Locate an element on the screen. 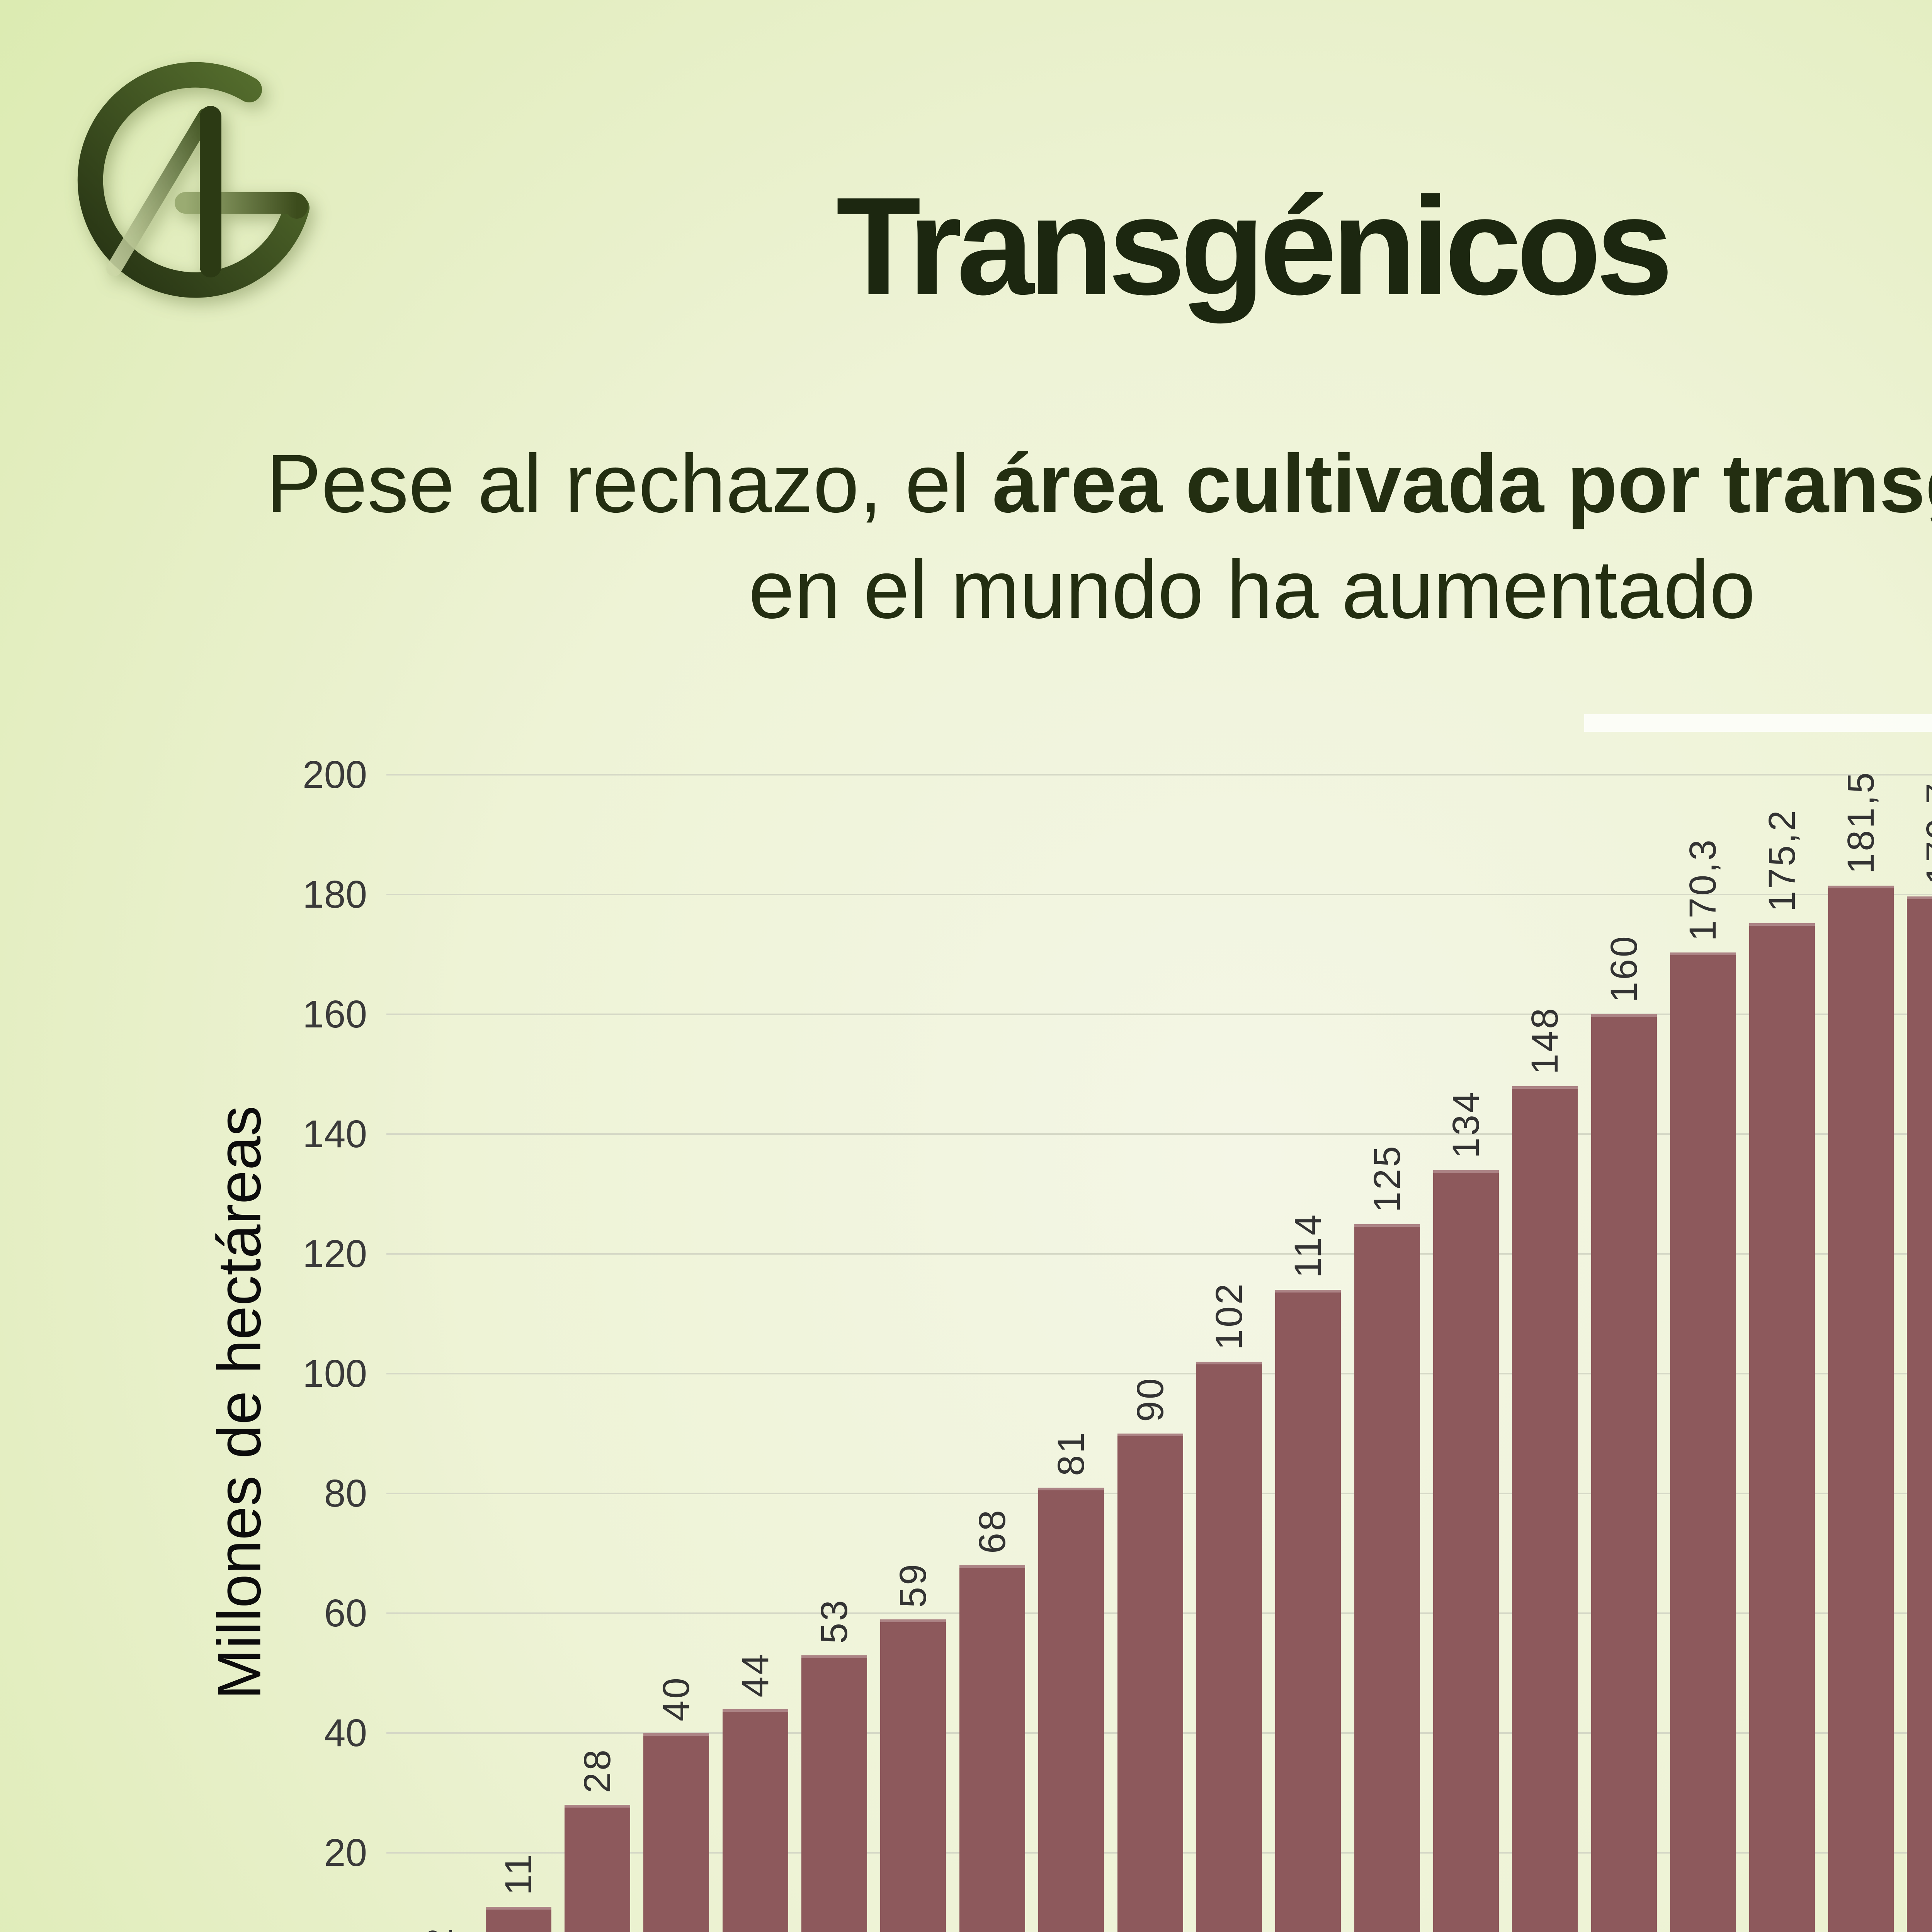 This screenshot has height=1932, width=1932. y-tick-140: 140 is located at coordinates (335, 1134).